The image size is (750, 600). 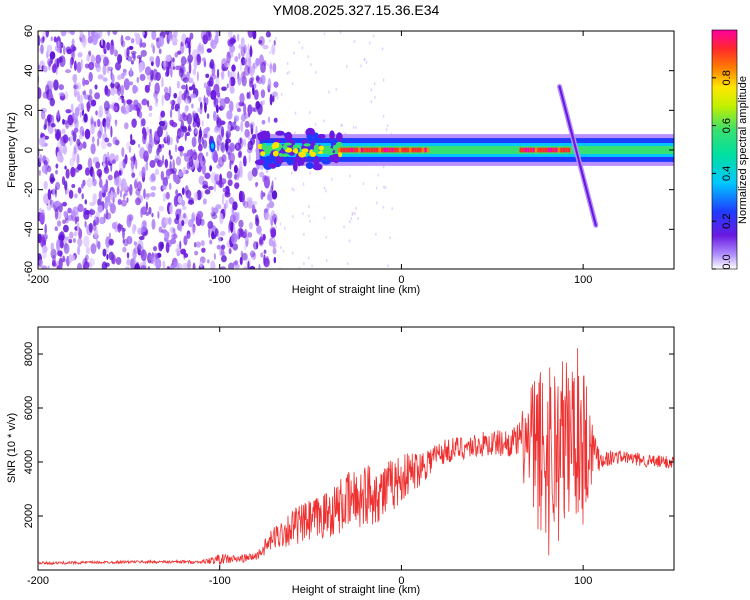 I want to click on snr-x-tick-label: -100, so click(x=220, y=581).